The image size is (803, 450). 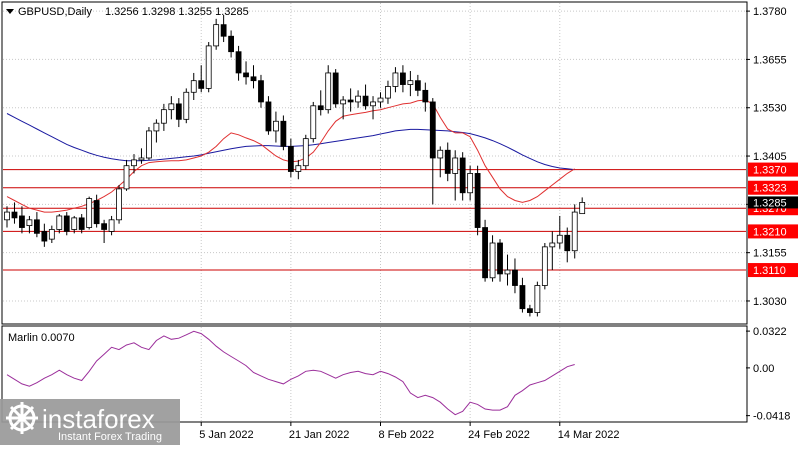 What do you see at coordinates (770, 12) in the screenshot?
I see `price-tick-label: 1.3780` at bounding box center [770, 12].